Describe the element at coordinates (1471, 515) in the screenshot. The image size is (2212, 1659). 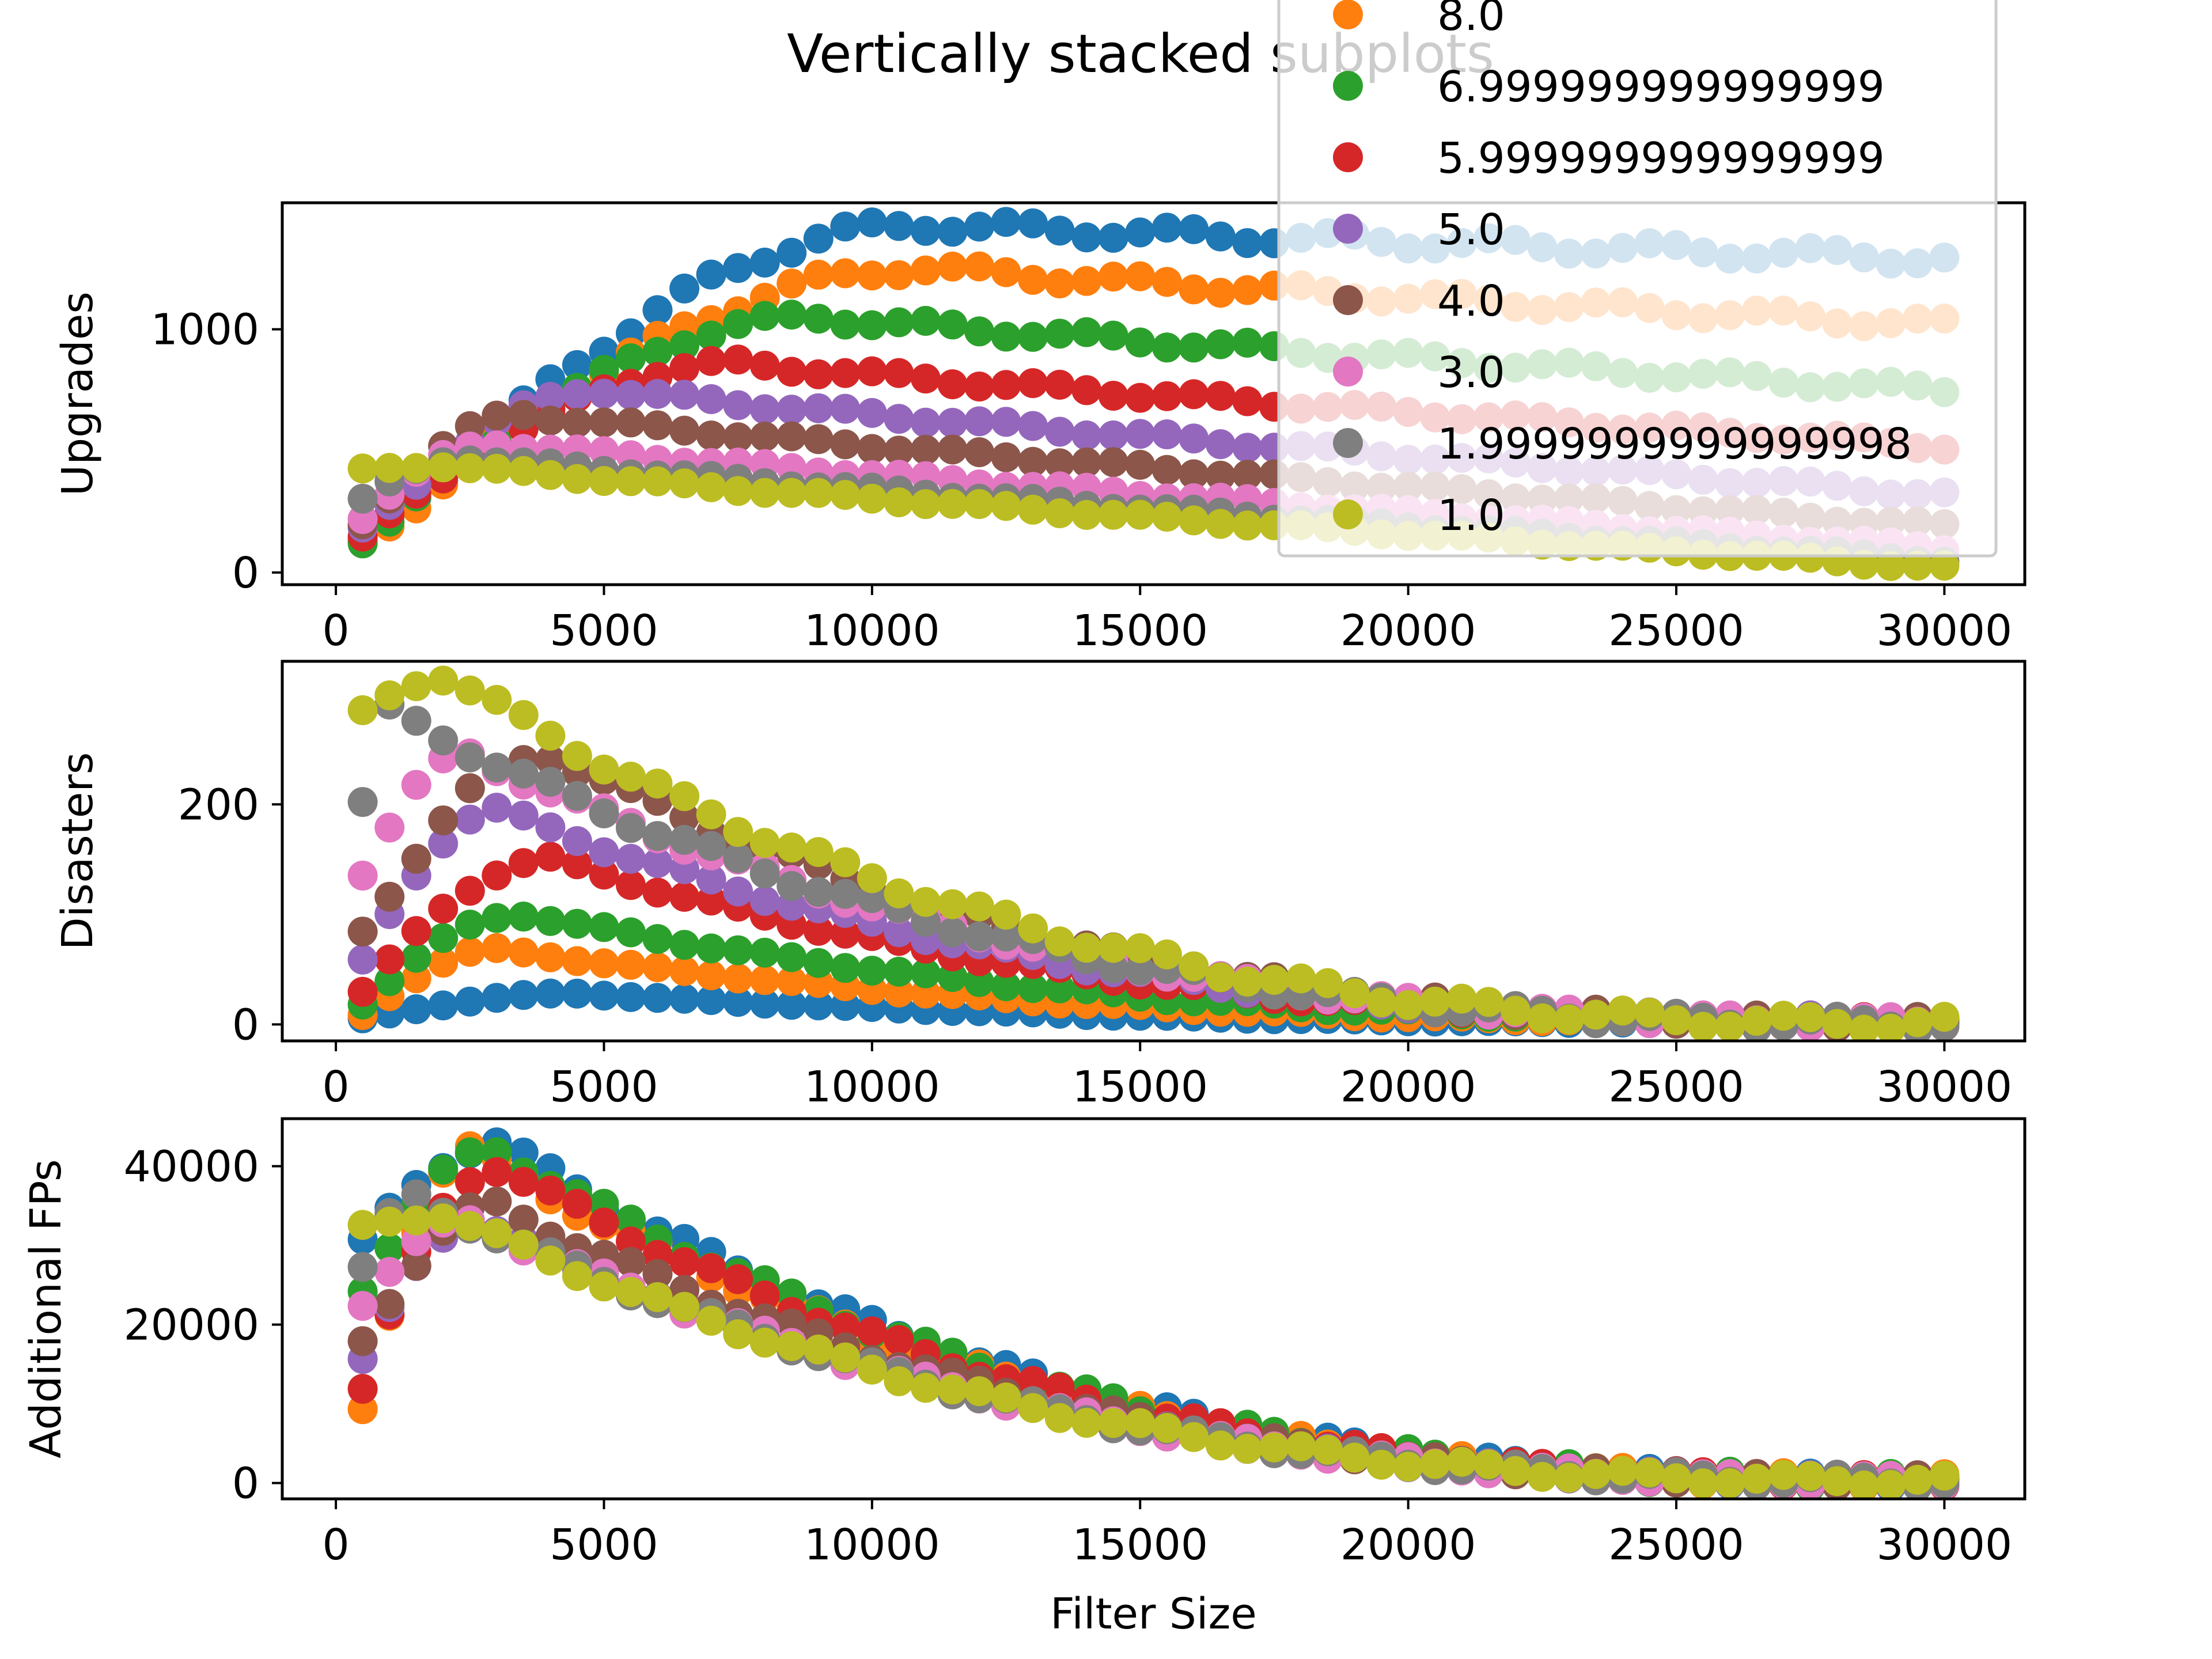
I see `legend-label: 1.0` at that location.